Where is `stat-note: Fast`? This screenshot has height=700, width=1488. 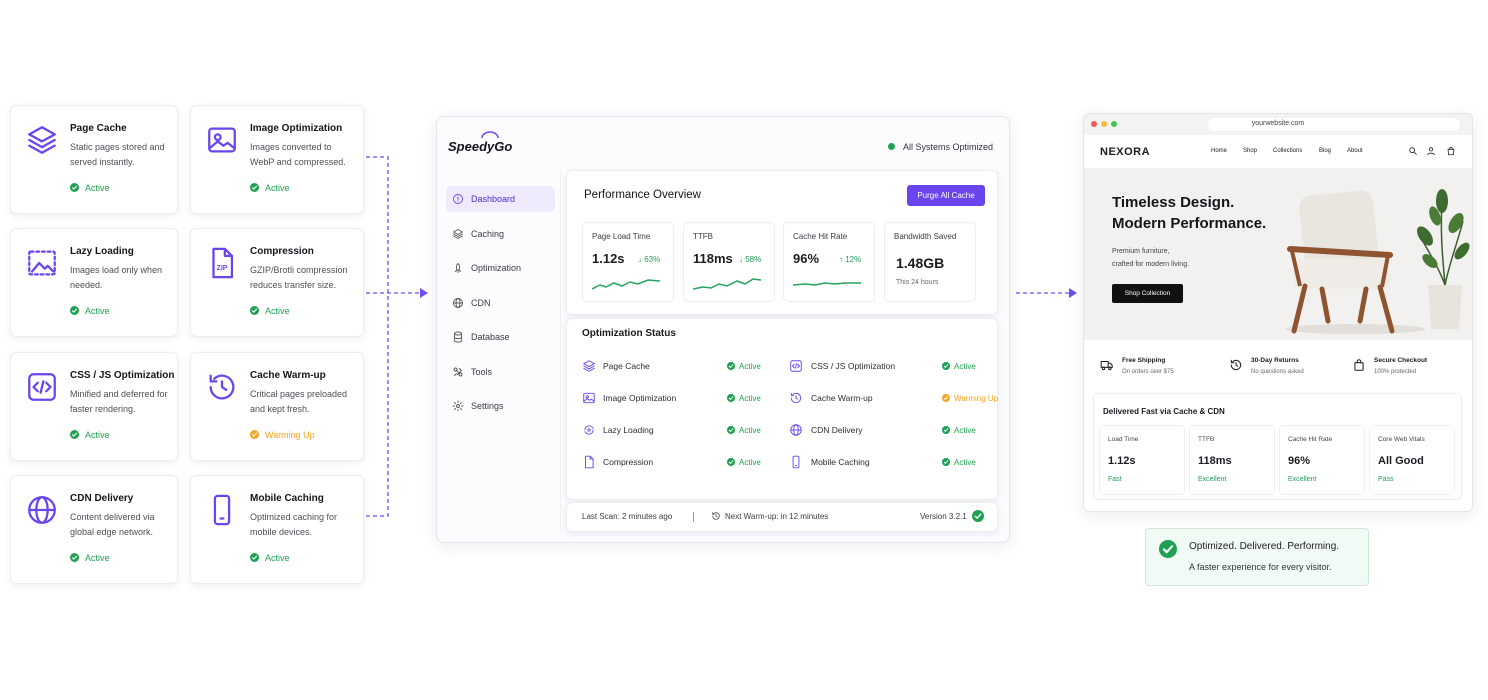
stat-note: Fast is located at coordinates (1115, 479).